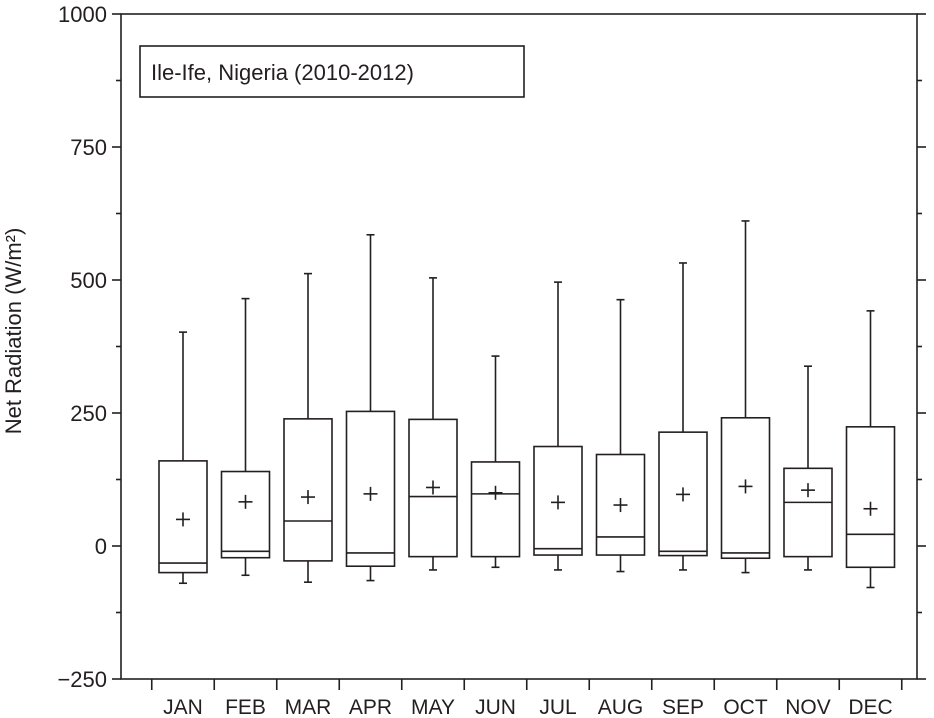 The image size is (934, 718). Describe the element at coordinates (282, 72) in the screenshot. I see `annotation-text: Ile-Ife, Nigeria (2010-2012)` at that location.